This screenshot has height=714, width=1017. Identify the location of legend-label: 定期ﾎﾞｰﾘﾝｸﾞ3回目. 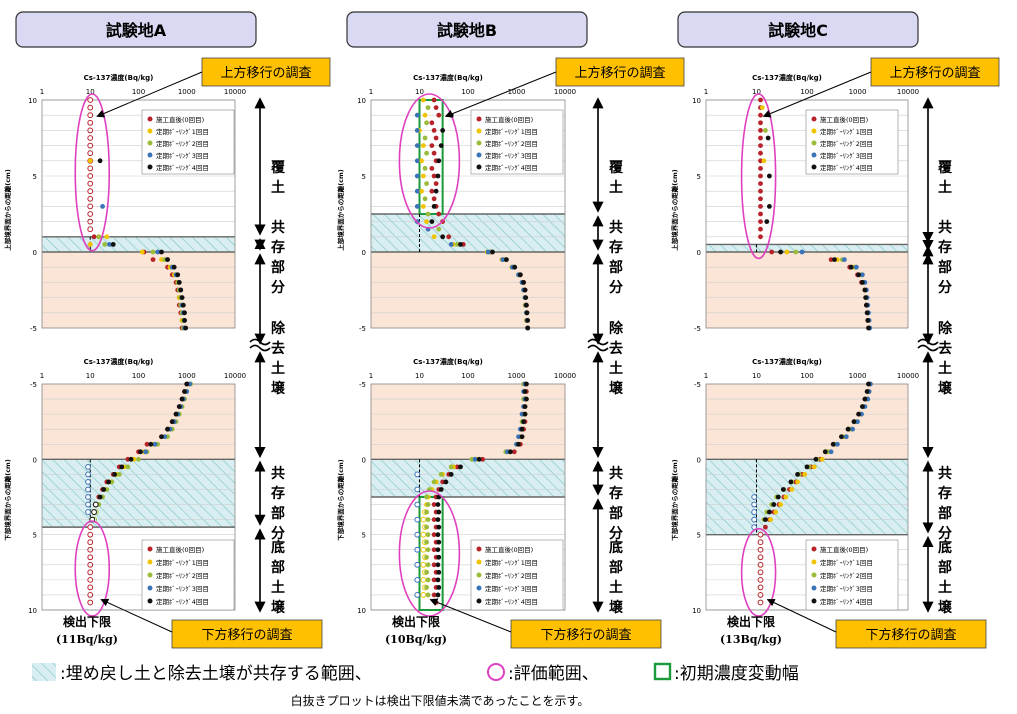
(182, 588).